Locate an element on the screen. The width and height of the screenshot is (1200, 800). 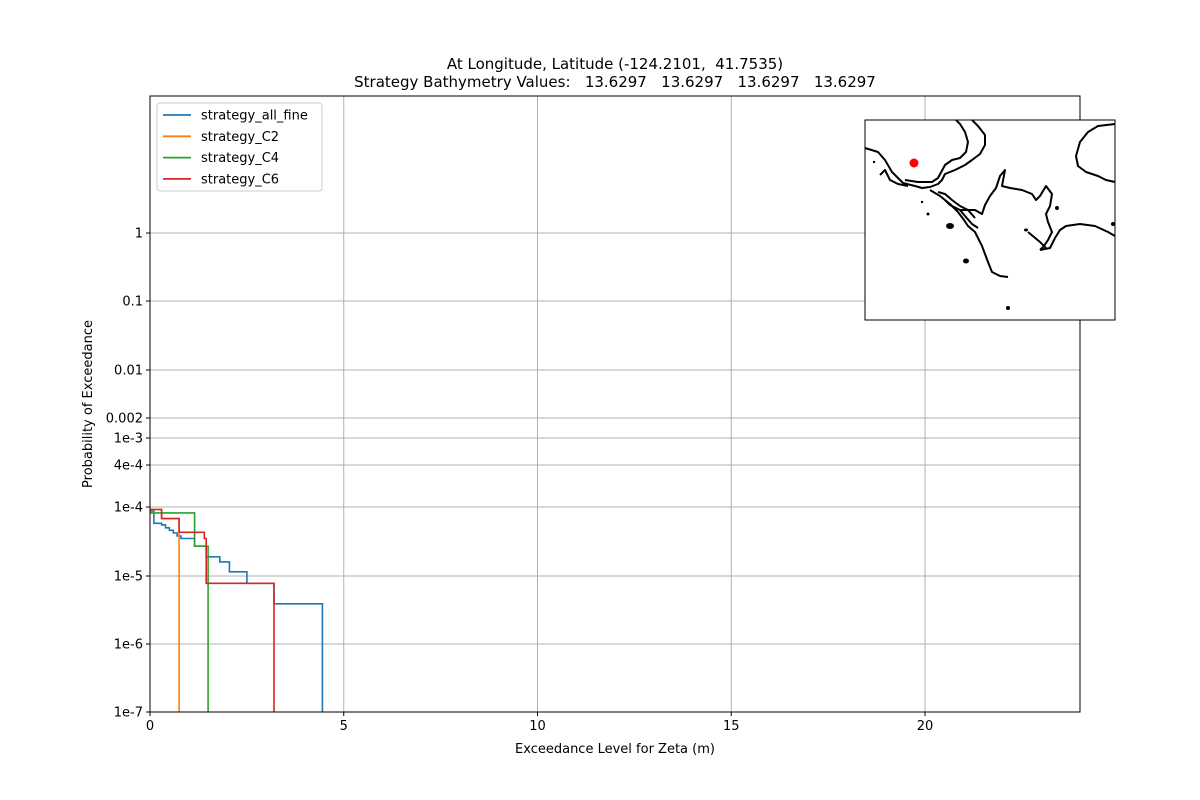
y-axis-ticks: 1 0.1 0.01 0.002 1e-3 4e-4 1e-4 1e-5 1e-6 1e-7 is located at coordinates (128, 474).